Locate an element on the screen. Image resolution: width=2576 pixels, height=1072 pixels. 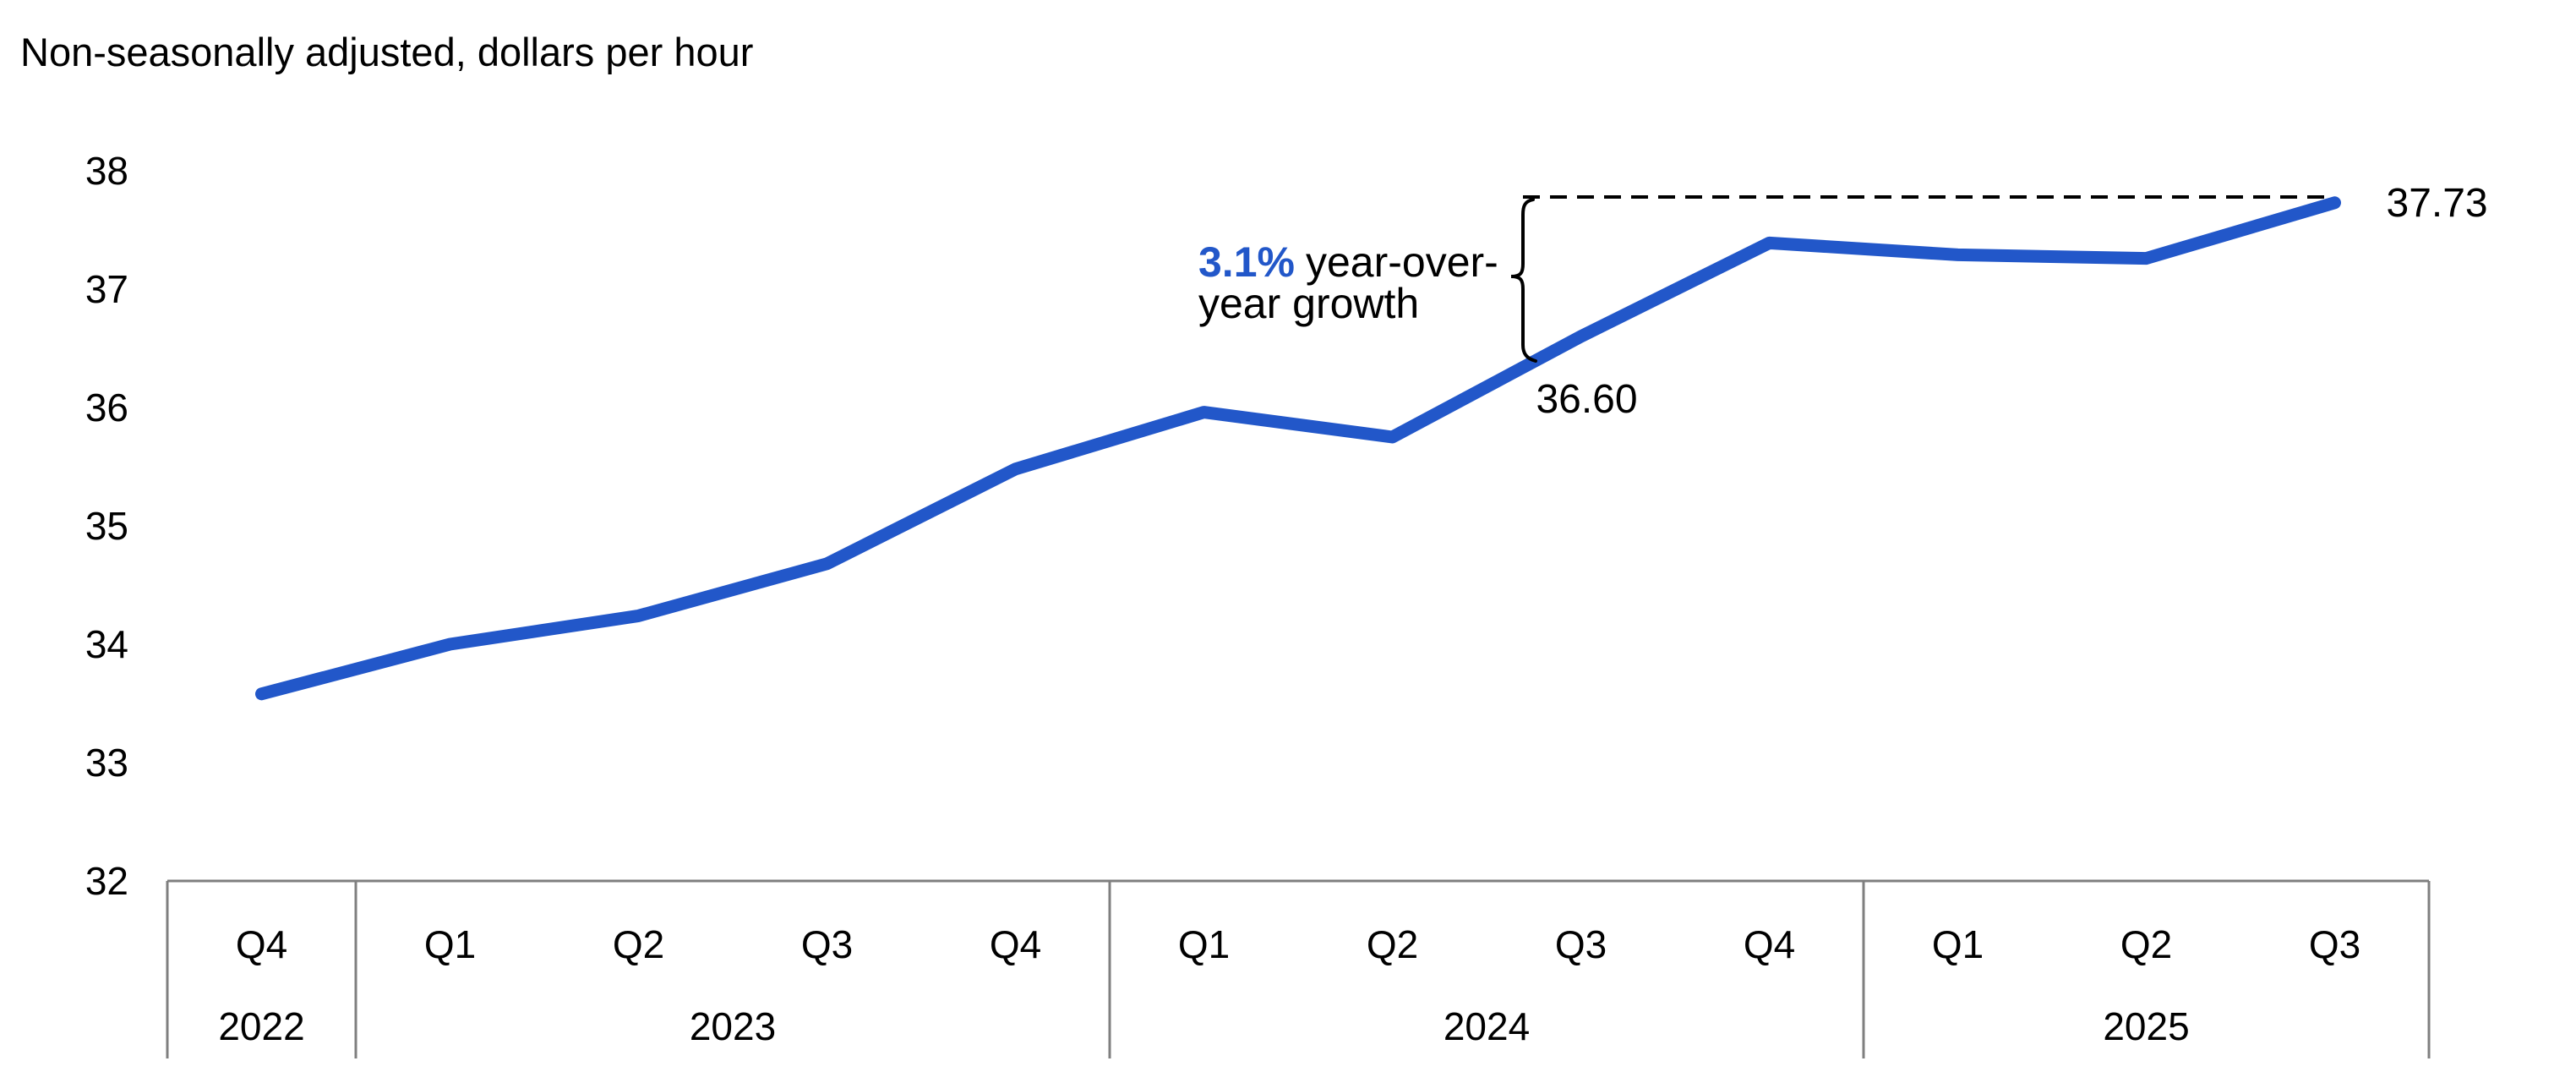
data-point-value-labels: 36.60 37.73 is located at coordinates (2011, 301).